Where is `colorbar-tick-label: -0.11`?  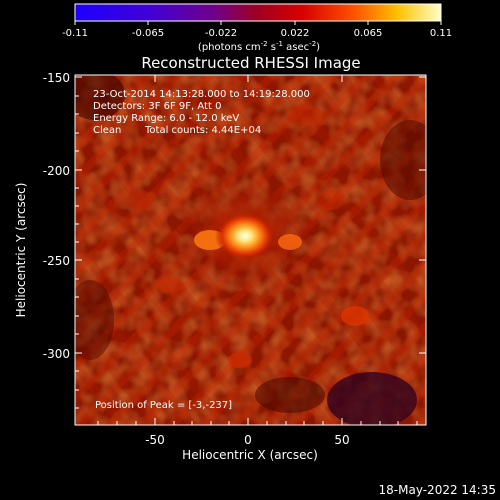 colorbar-tick-label: -0.11 is located at coordinates (75, 33).